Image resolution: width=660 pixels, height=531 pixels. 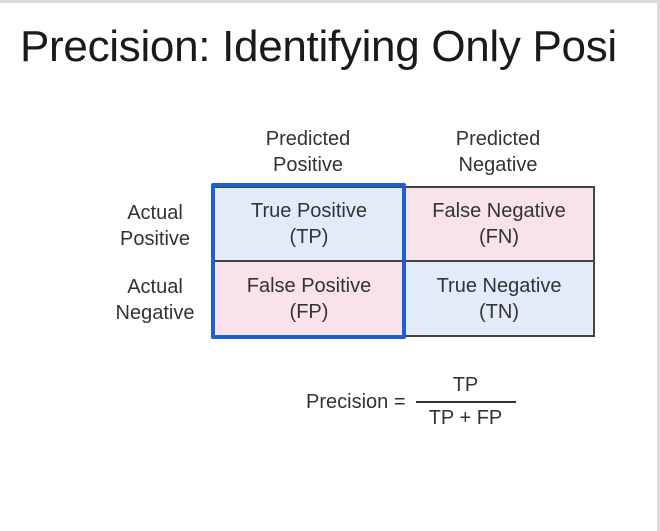 I want to click on cell-abbr: (TP), so click(x=309, y=237).